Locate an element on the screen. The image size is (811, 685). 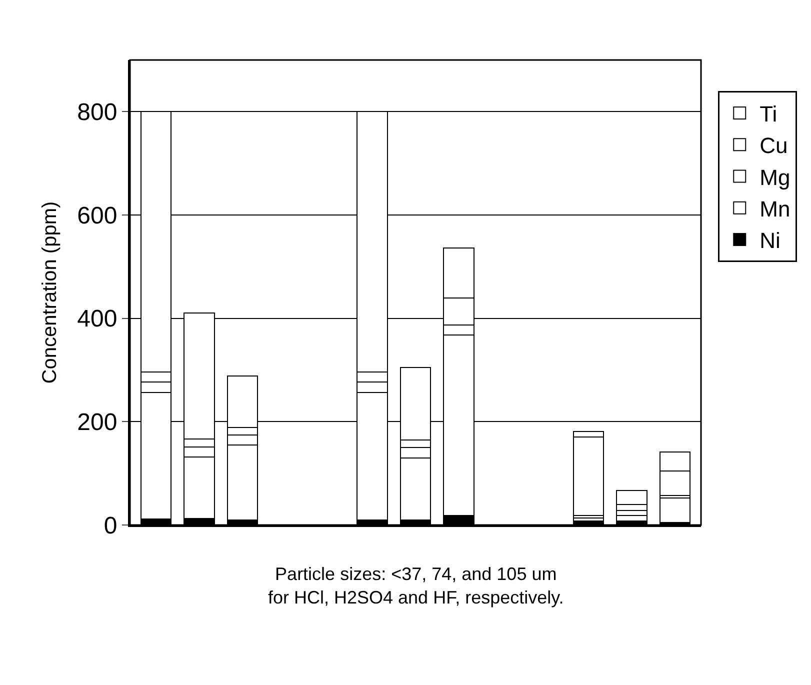
legend-label: Mg is located at coordinates (775, 177).